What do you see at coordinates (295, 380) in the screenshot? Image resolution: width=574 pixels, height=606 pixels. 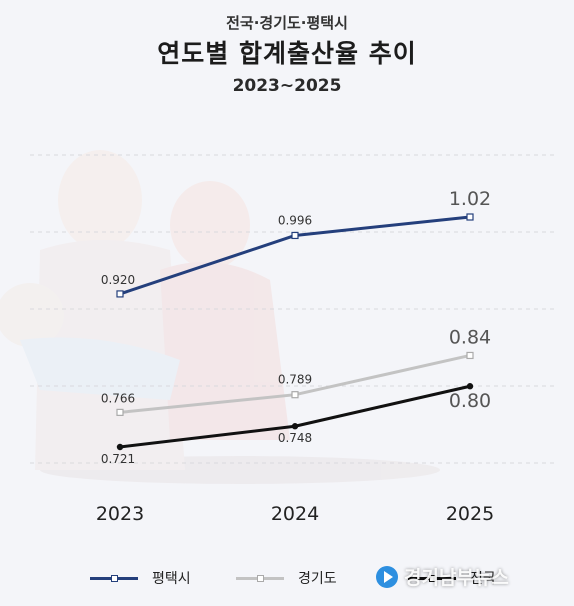 I see `data-label-gyeonggi: 0.789` at bounding box center [295, 380].